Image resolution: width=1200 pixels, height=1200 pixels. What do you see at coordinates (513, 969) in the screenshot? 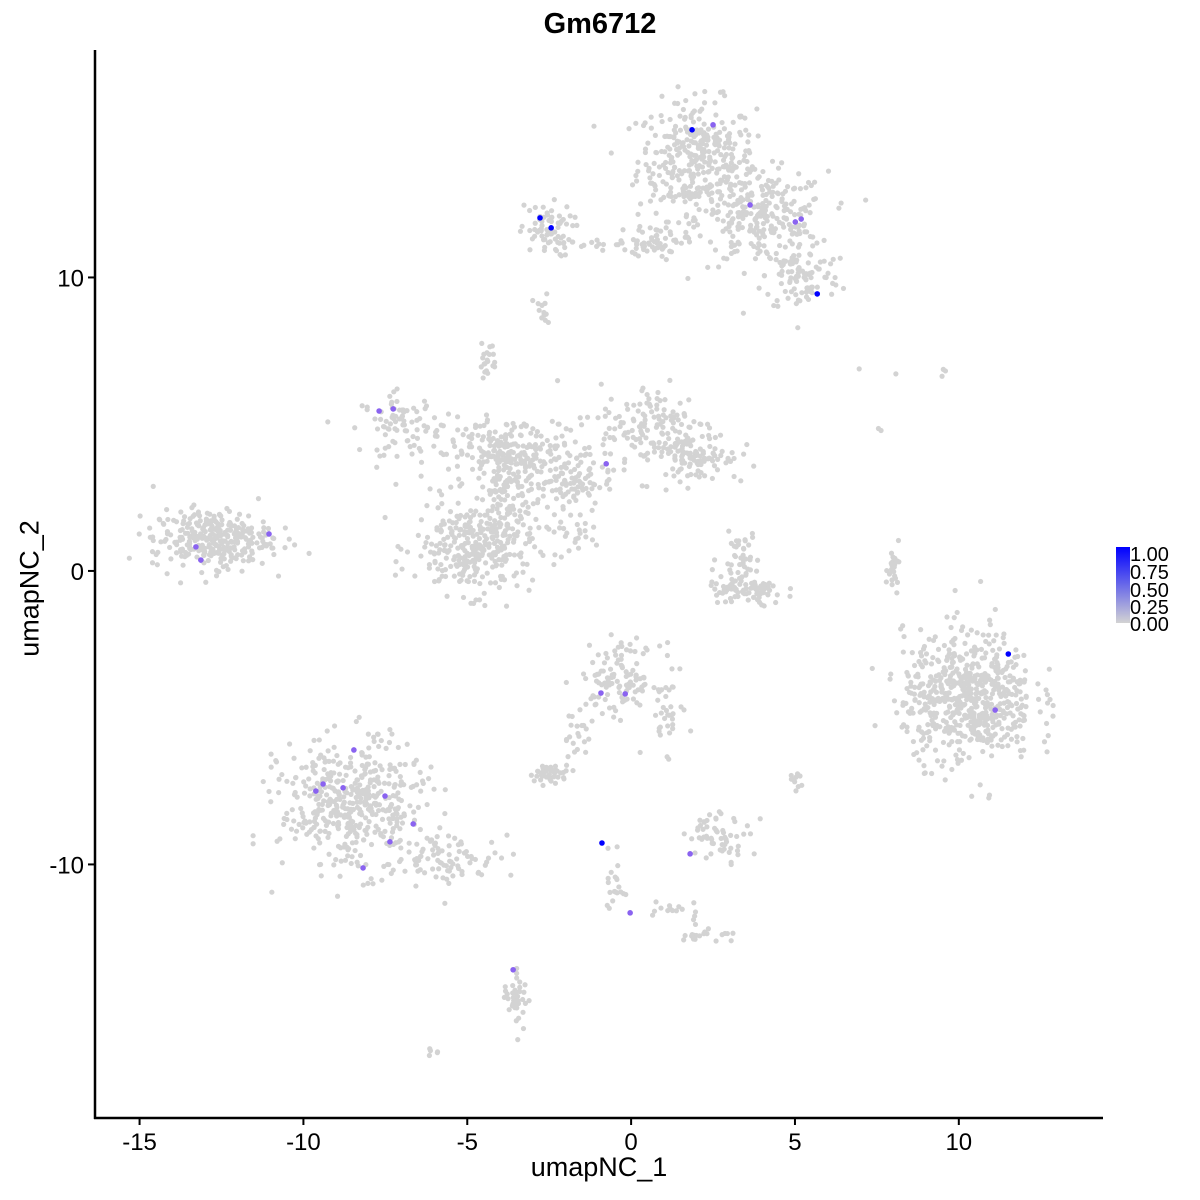
I see `expressed-cell-point` at bounding box center [513, 969].